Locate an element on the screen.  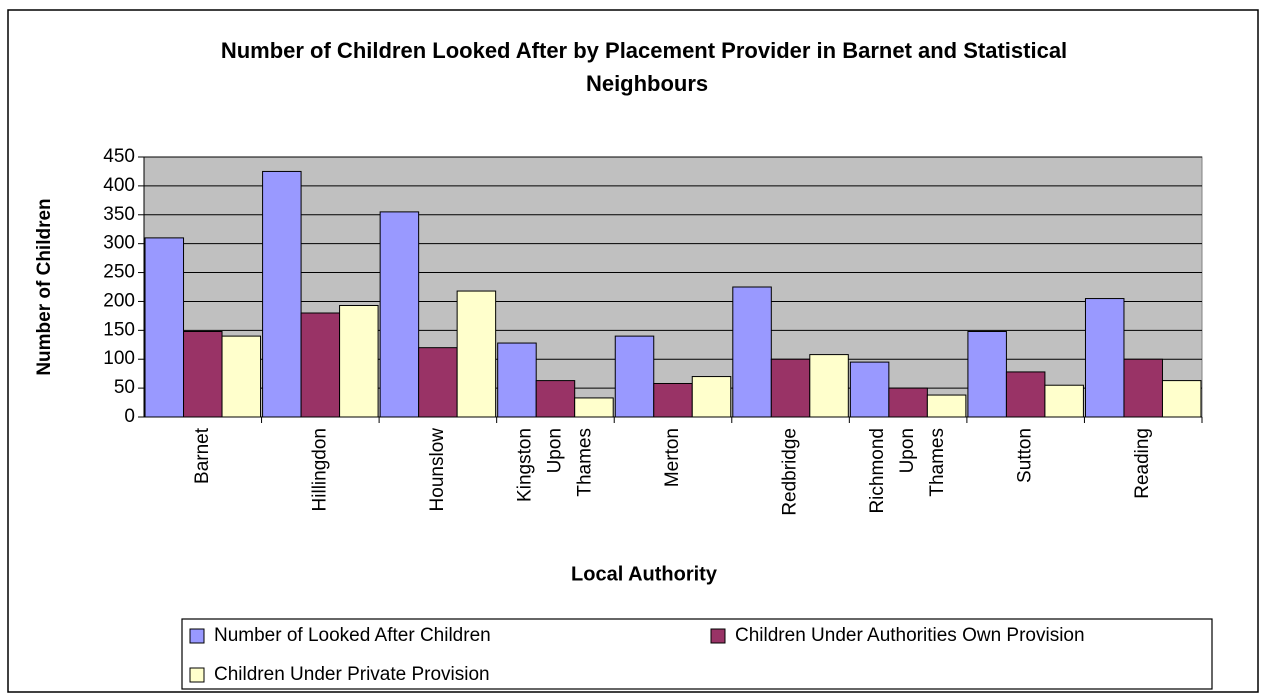
x-tick-label: Reading is located at coordinates (1142, 463).